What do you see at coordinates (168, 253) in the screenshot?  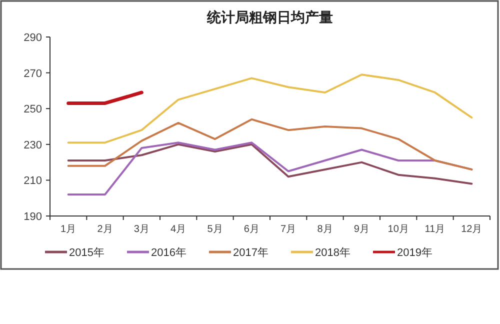 I see `legend-label: 2016年` at bounding box center [168, 253].